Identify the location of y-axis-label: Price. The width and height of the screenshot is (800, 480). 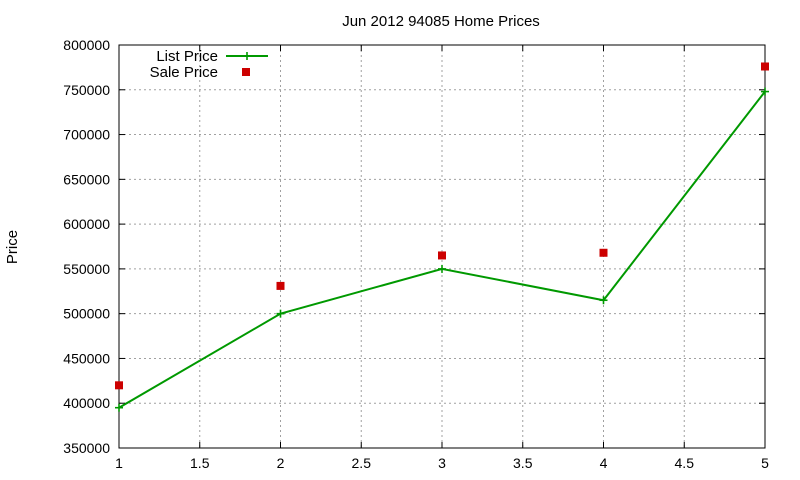
(12, 247).